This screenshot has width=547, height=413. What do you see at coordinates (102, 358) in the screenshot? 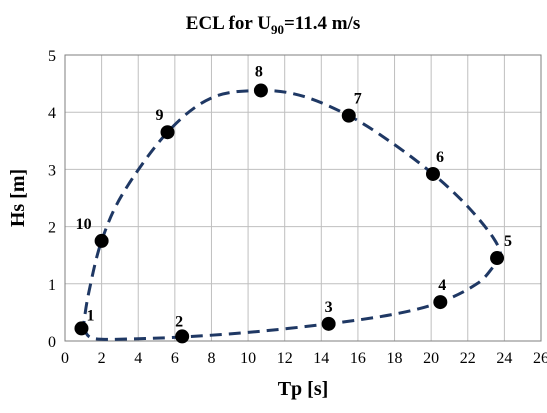
I see `x-tick-label: 2` at bounding box center [102, 358].